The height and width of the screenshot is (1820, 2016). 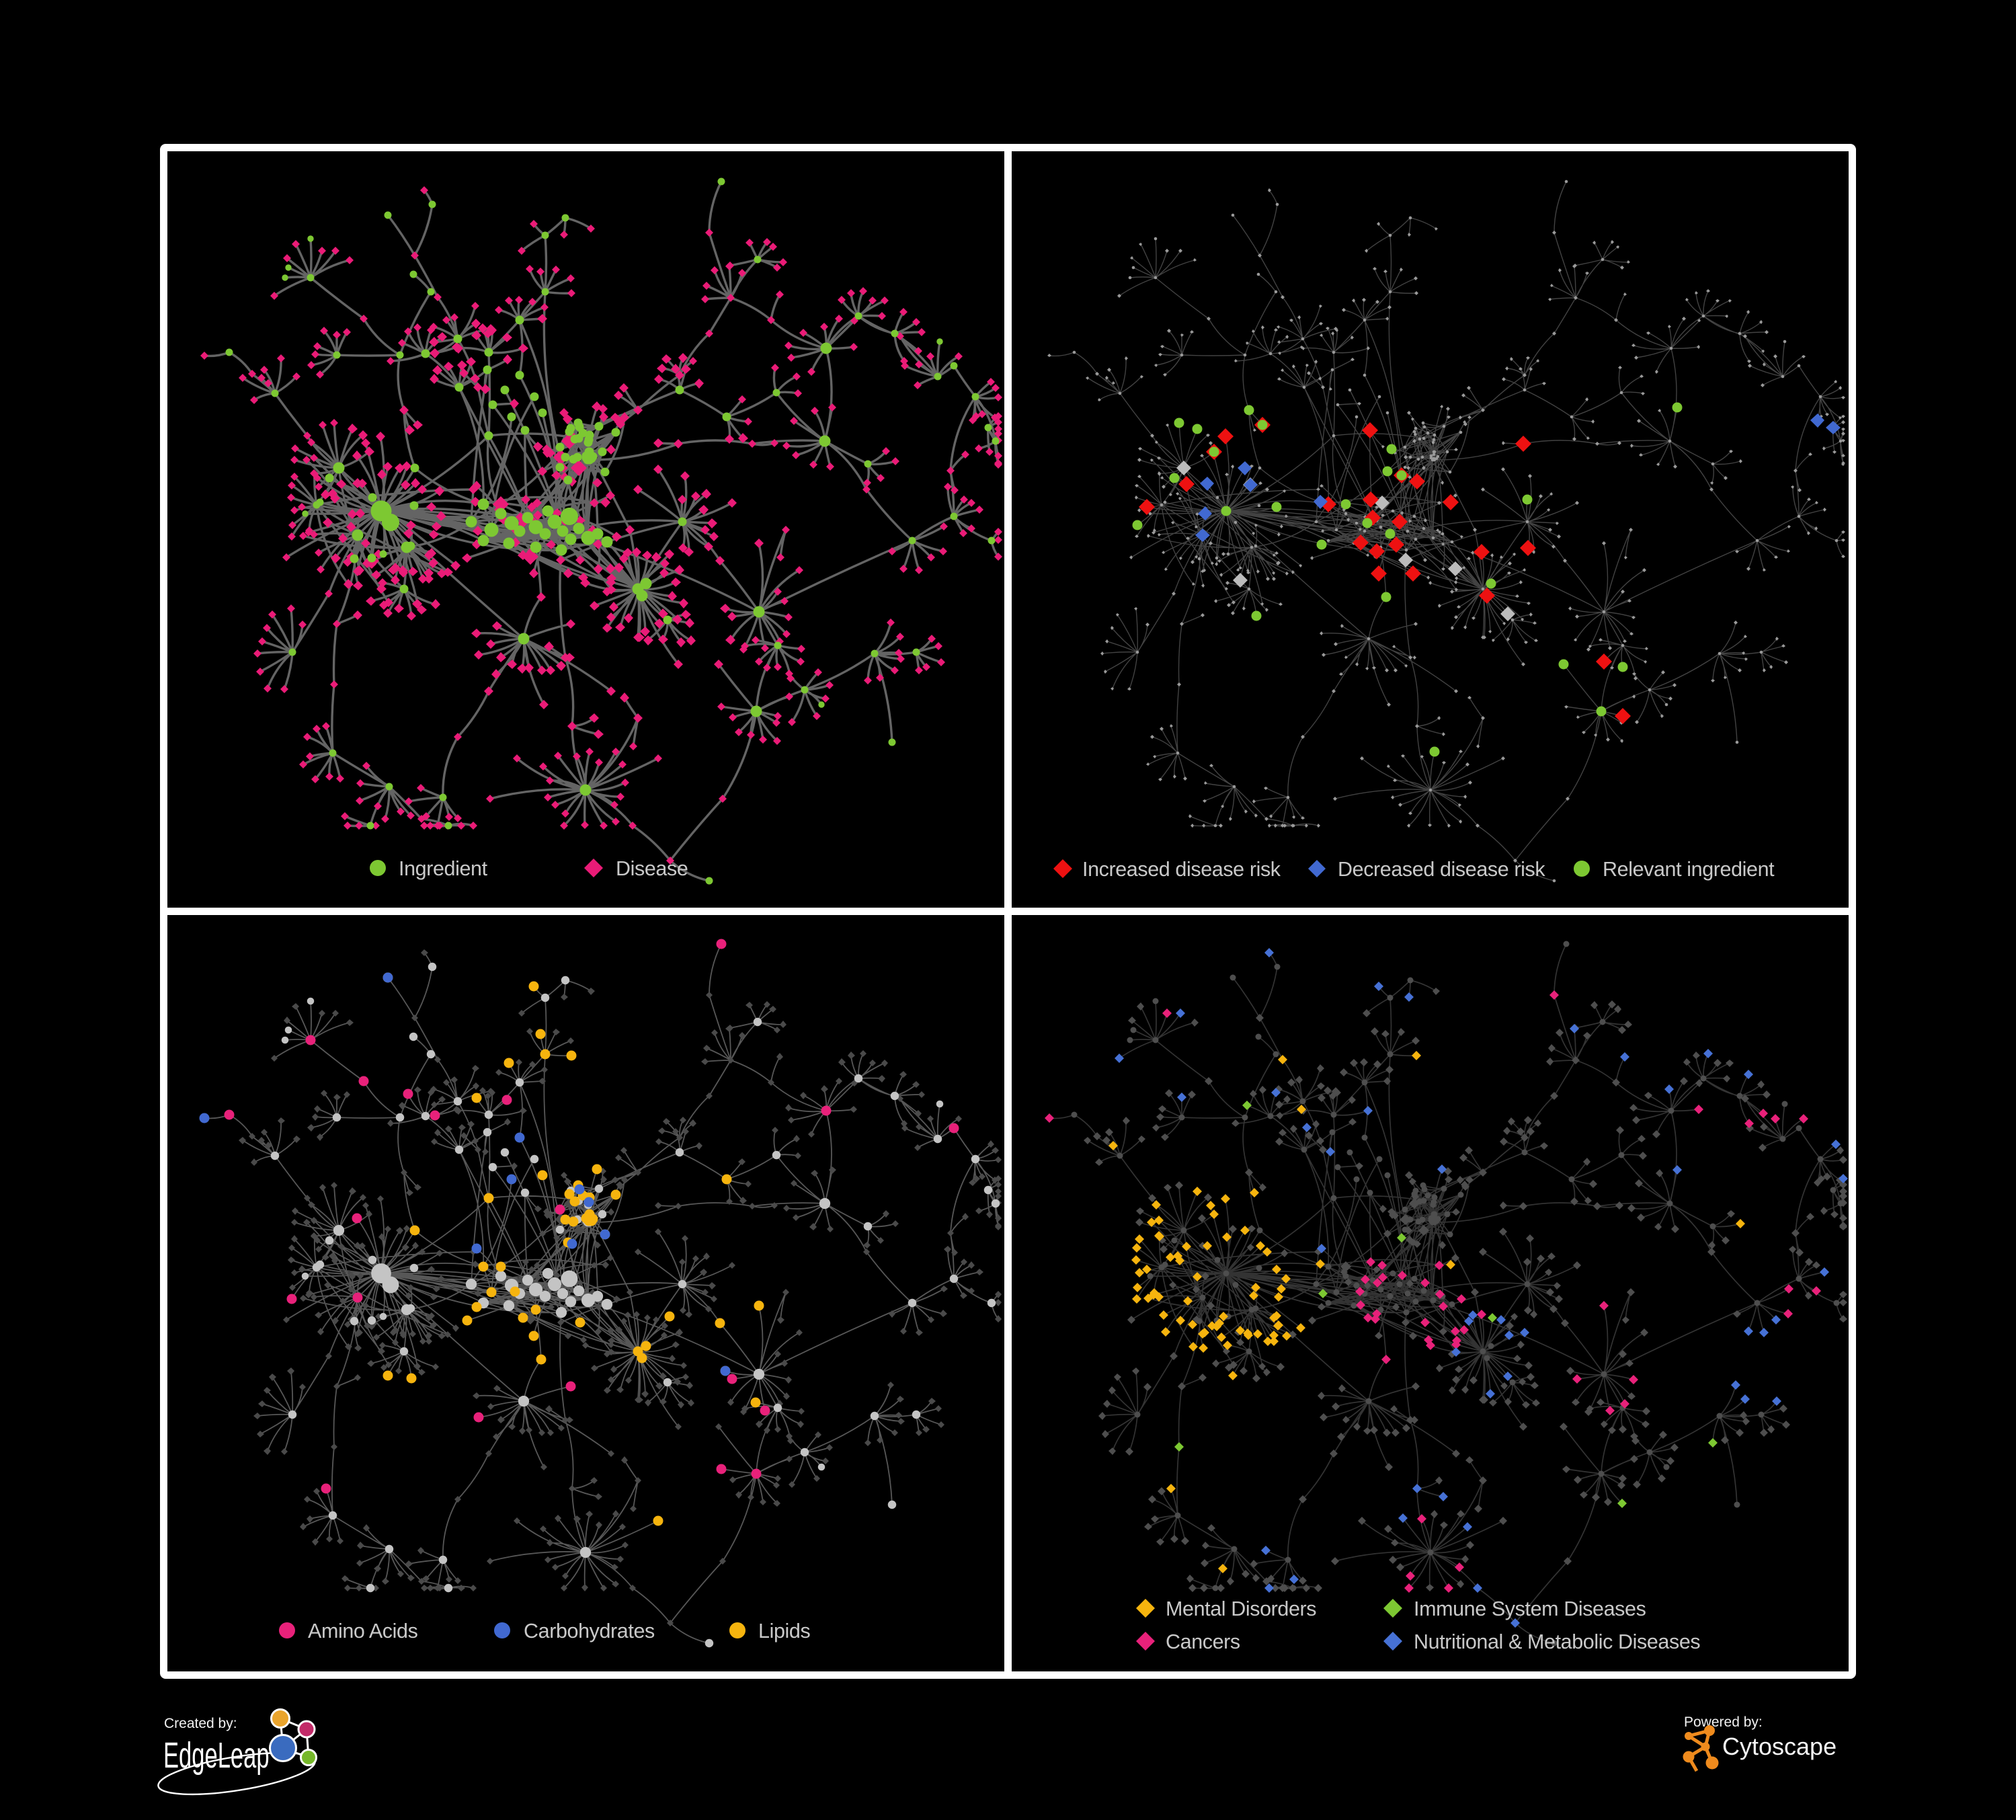 I want to click on svg-text: Lipids, so click(x=784, y=1631).